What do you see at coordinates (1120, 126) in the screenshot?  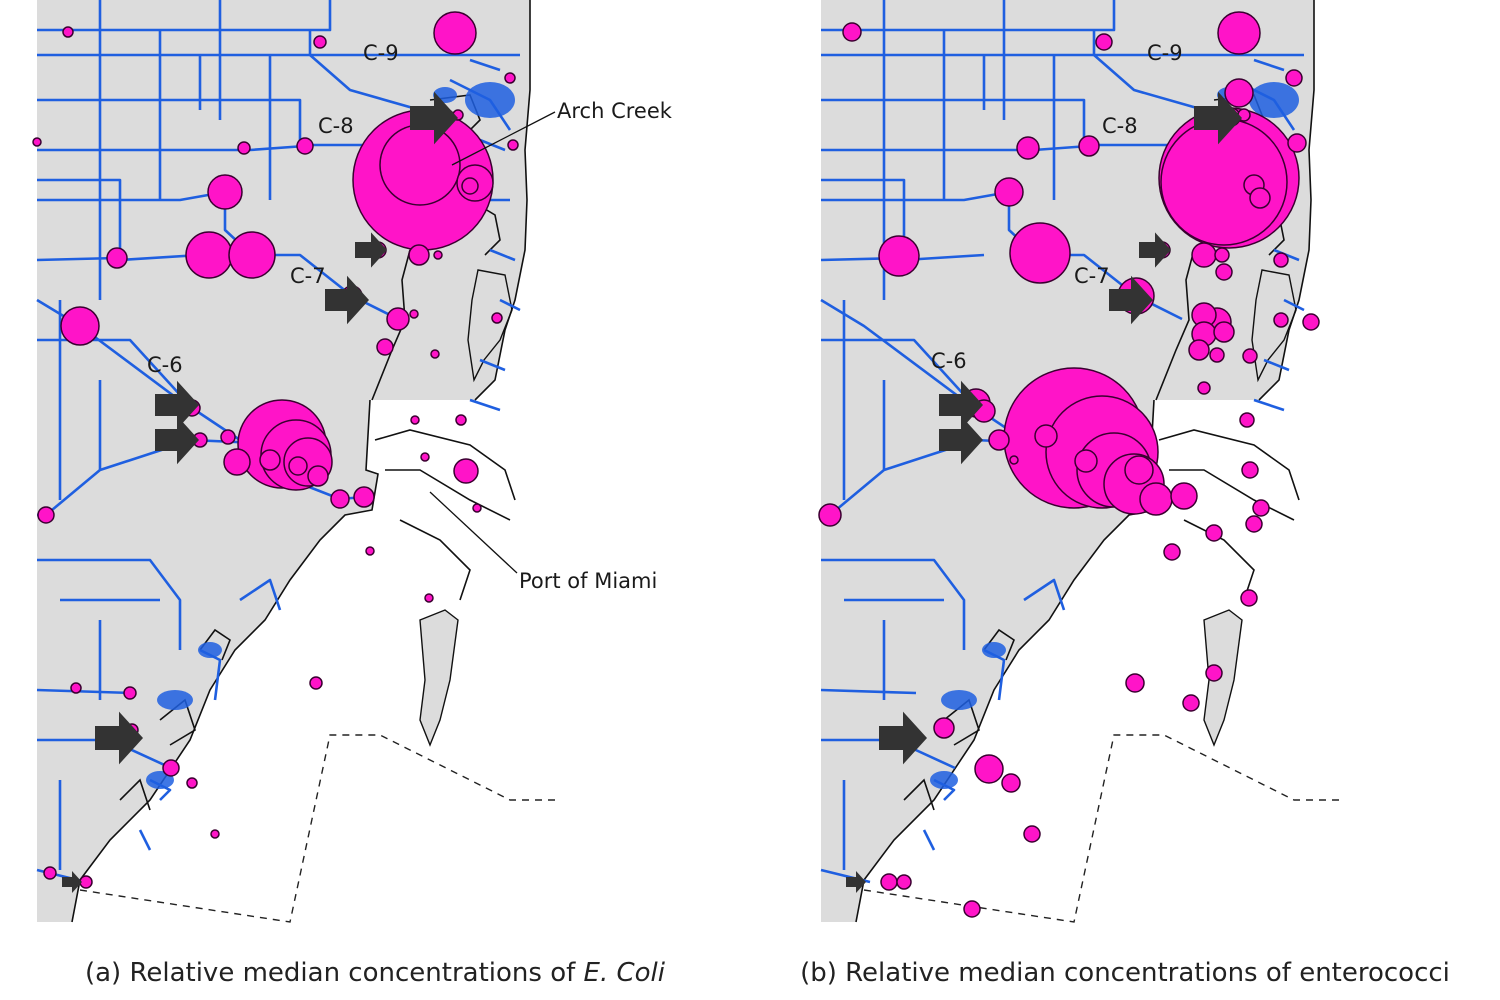 I see `label-c8: C-8` at bounding box center [1120, 126].